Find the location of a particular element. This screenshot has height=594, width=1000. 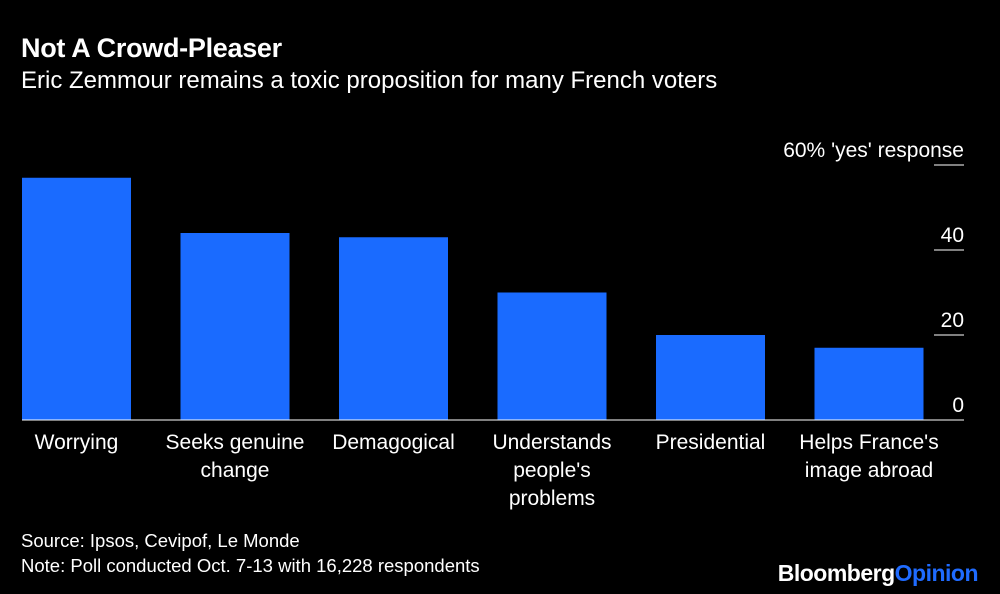

y-tick-label: 40 is located at coordinates (952, 235).